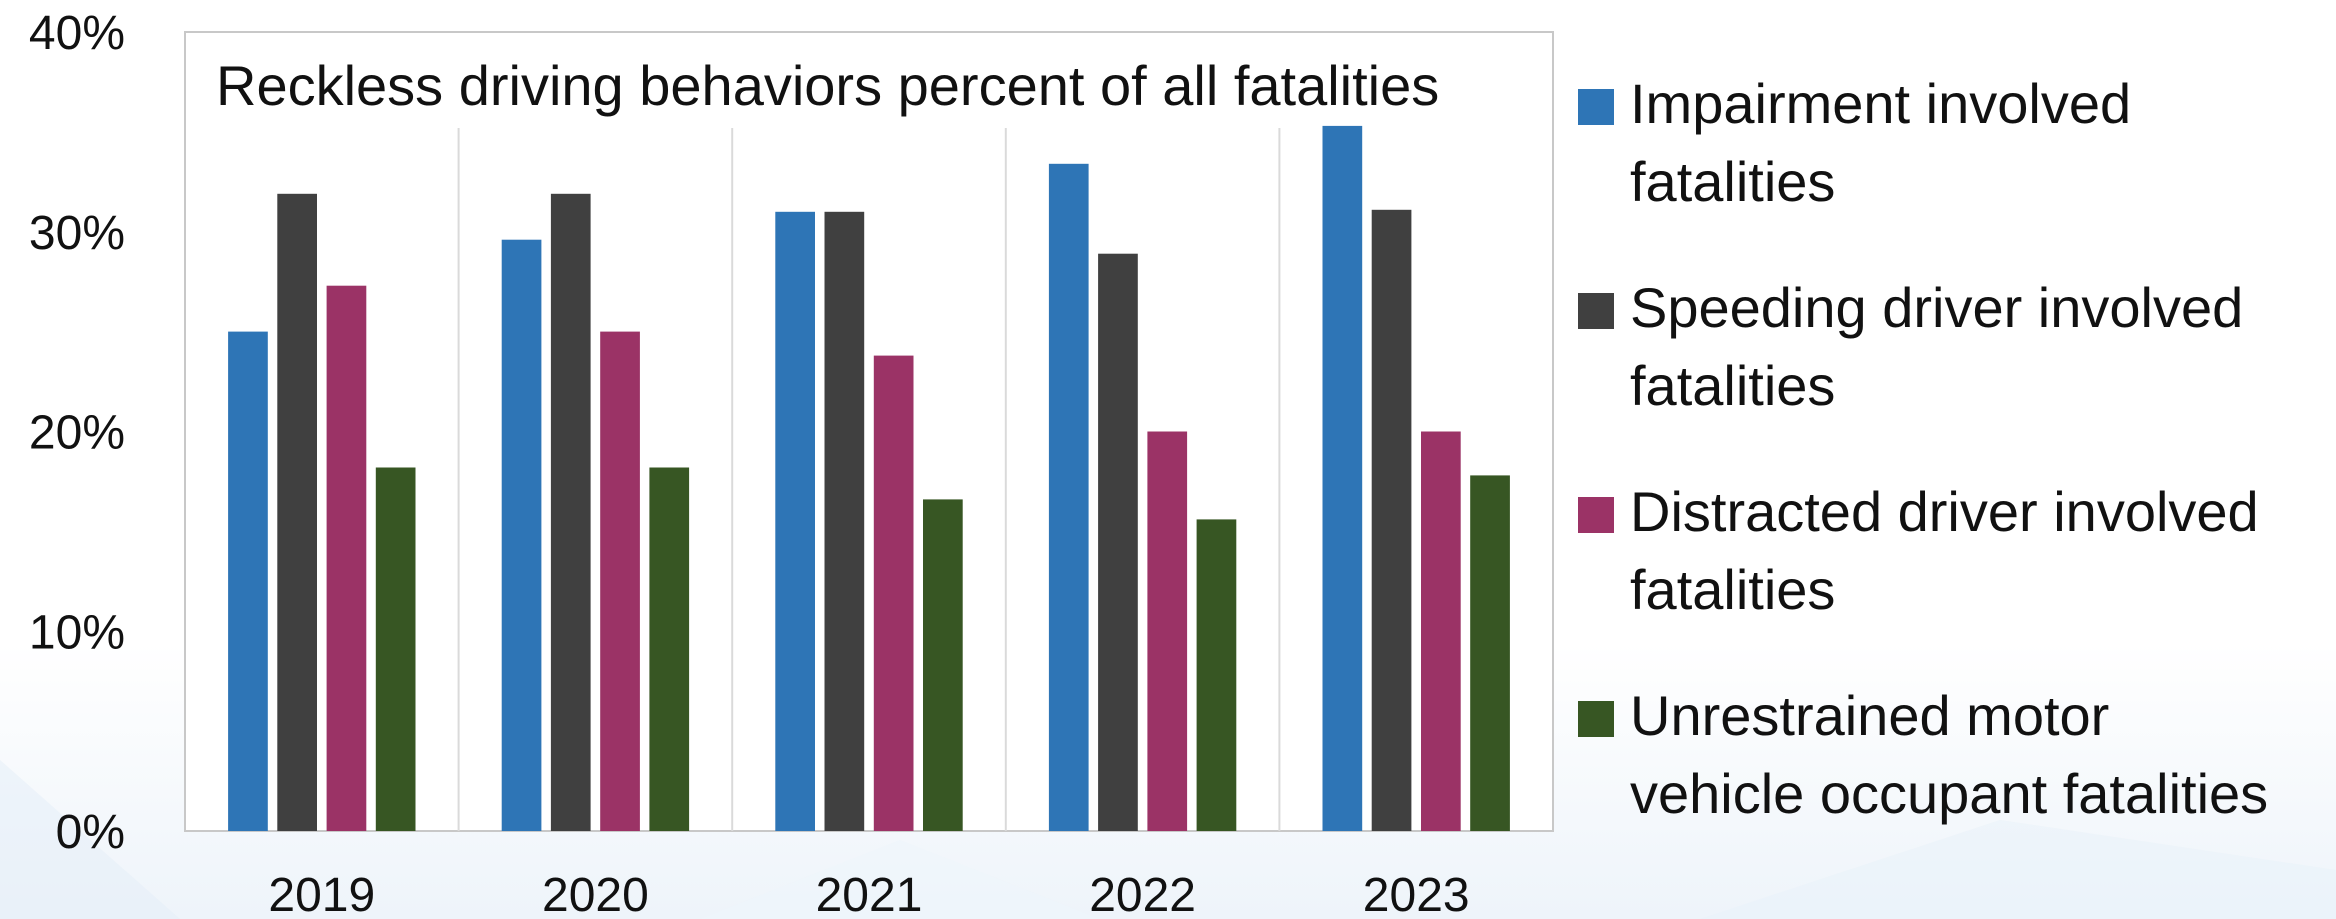 The image size is (2336, 919). What do you see at coordinates (1391, 520) in the screenshot?
I see `bar-speeding-driver-involved-fatalities-2023` at bounding box center [1391, 520].